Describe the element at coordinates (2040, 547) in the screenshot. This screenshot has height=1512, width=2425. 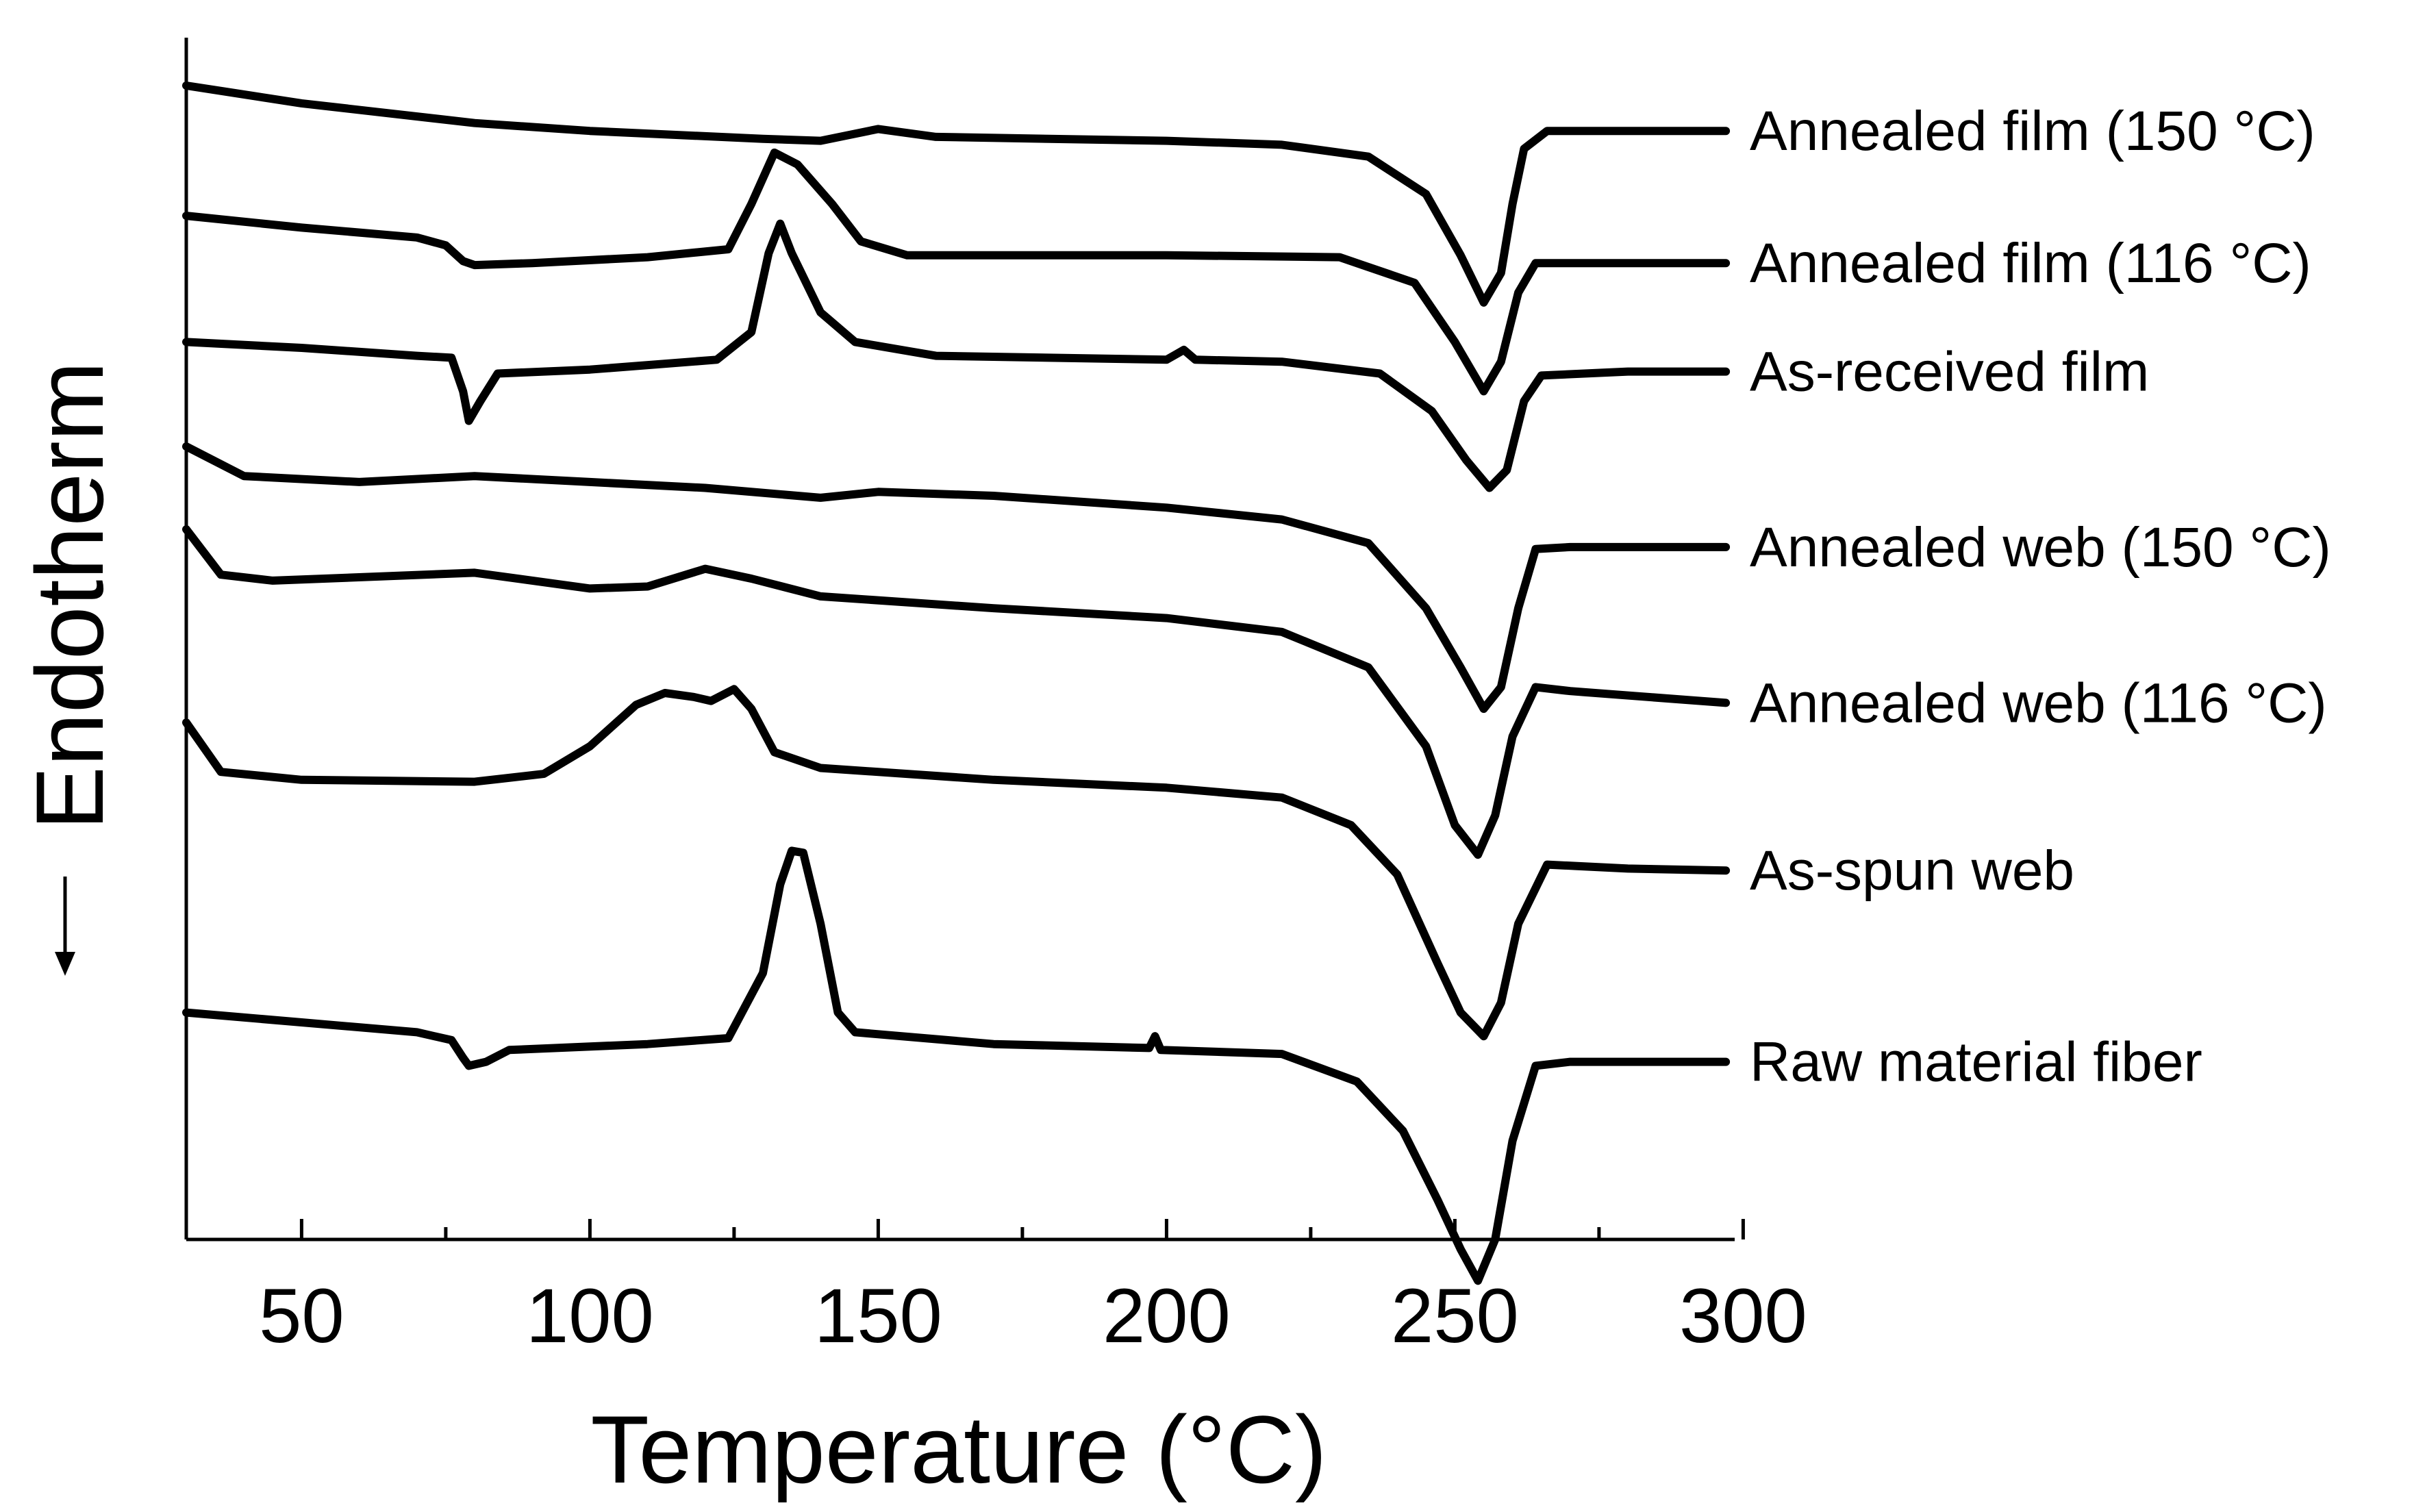
I see `series-label-4: Annealed web (150 °C)` at that location.